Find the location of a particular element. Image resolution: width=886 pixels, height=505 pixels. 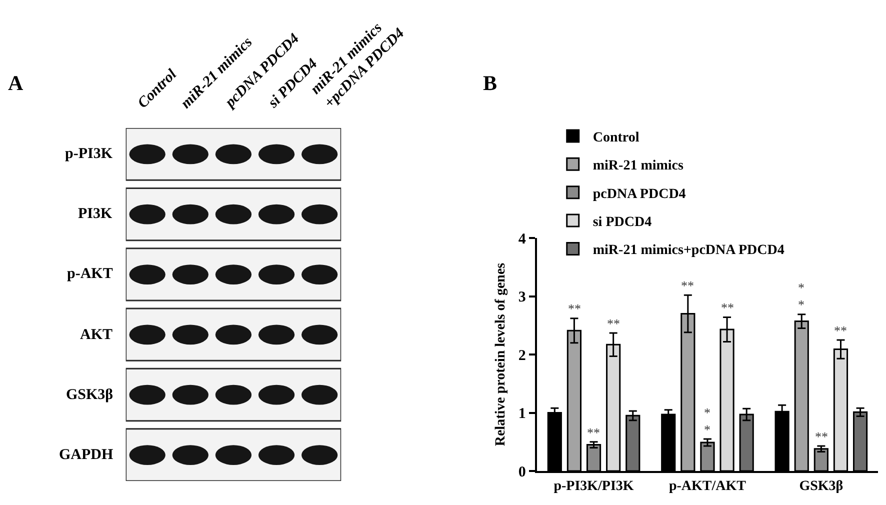

y-tick-label: 1 is located at coordinates (522, 414).